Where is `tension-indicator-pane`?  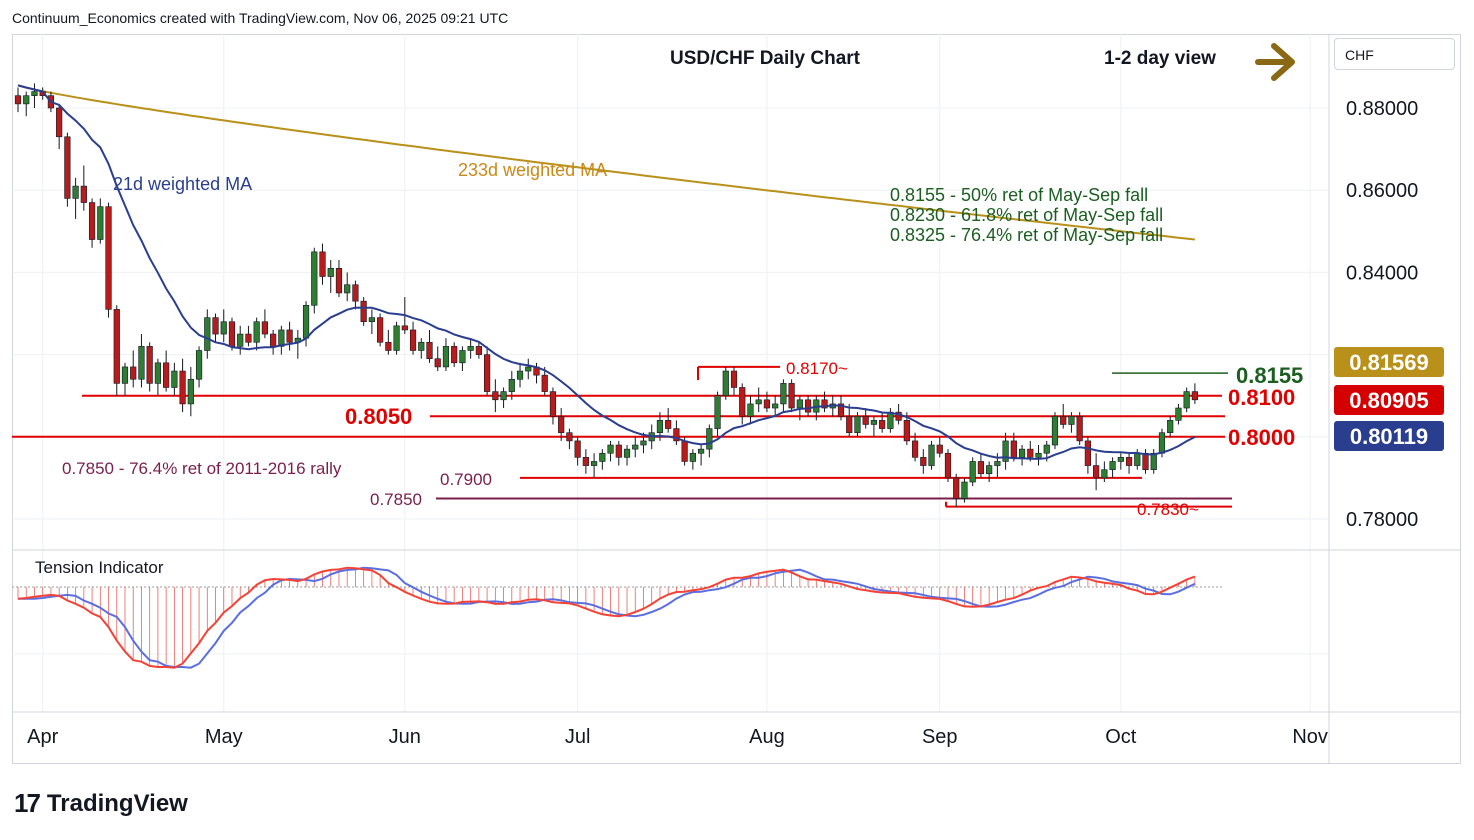 tension-indicator-pane is located at coordinates (670, 617).